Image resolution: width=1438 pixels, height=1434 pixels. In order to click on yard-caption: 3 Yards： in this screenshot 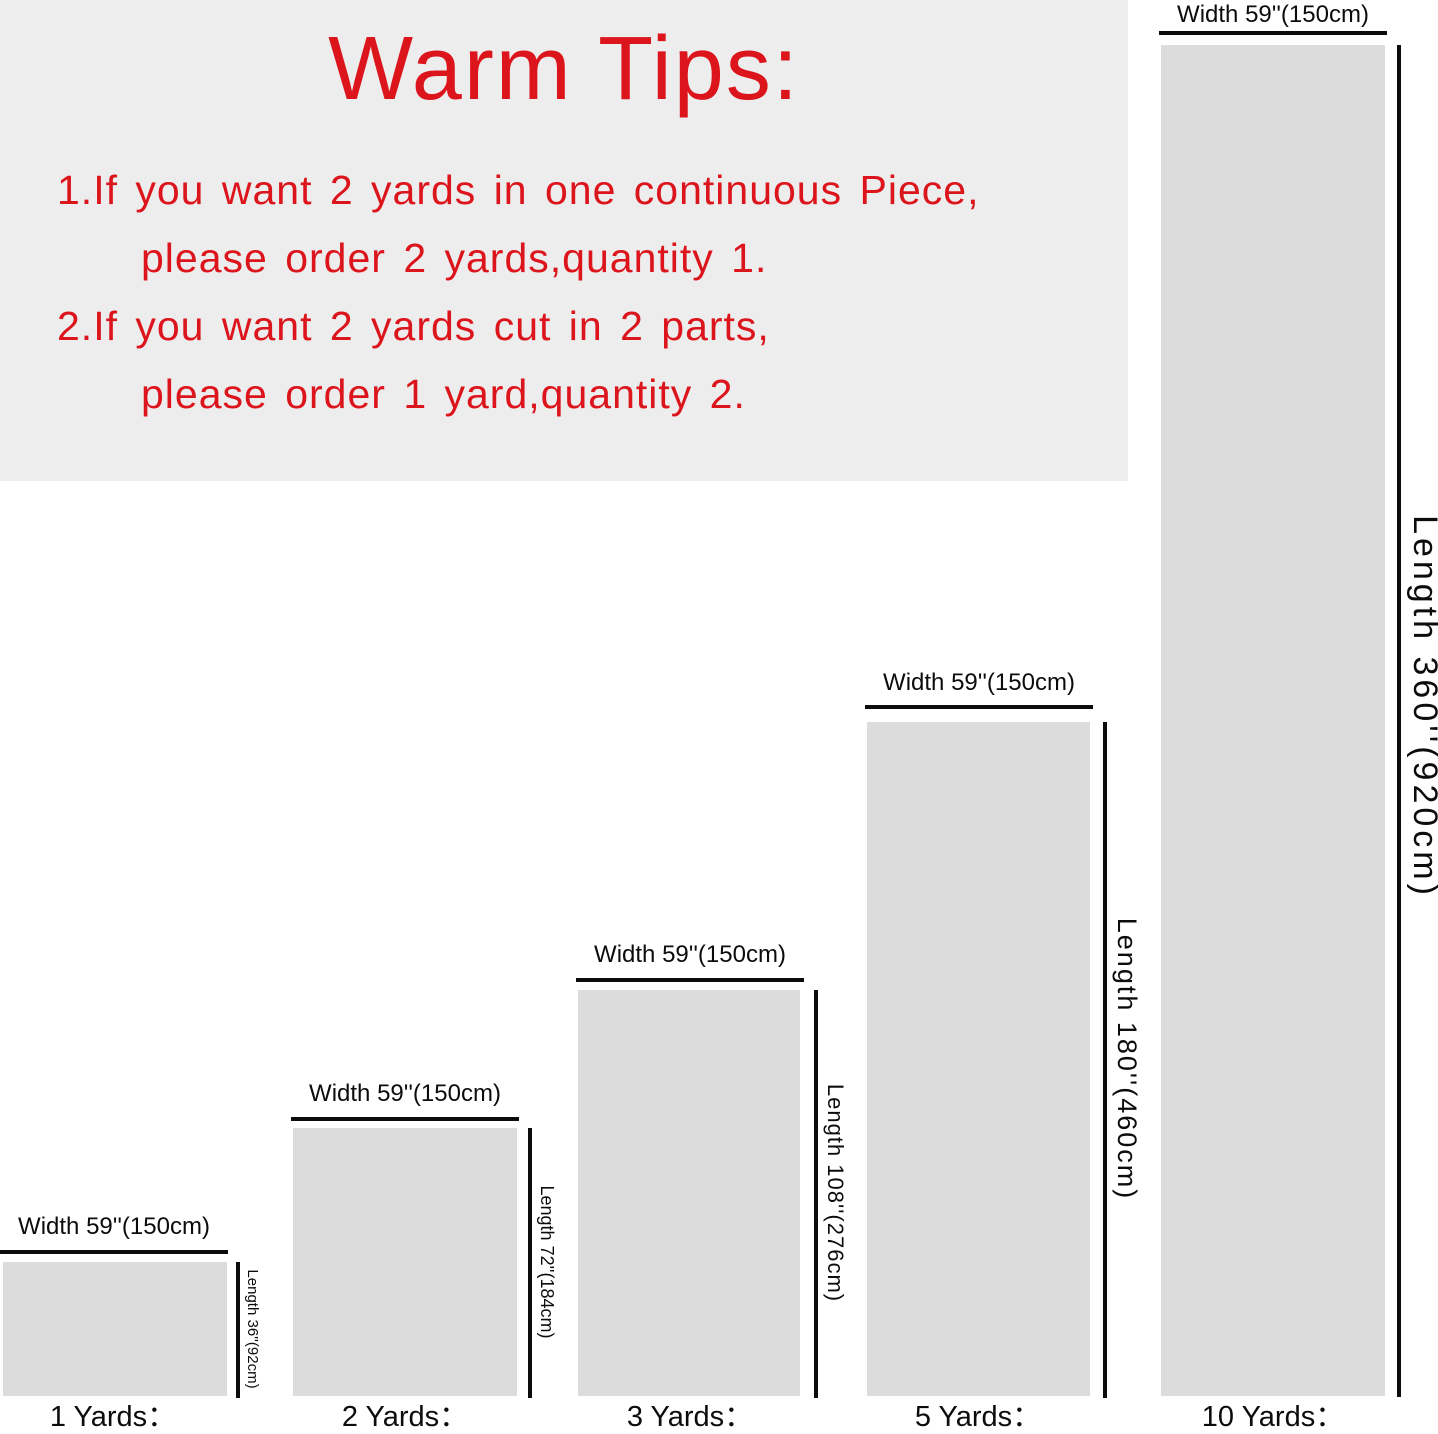, I will do `click(690, 1417)`.